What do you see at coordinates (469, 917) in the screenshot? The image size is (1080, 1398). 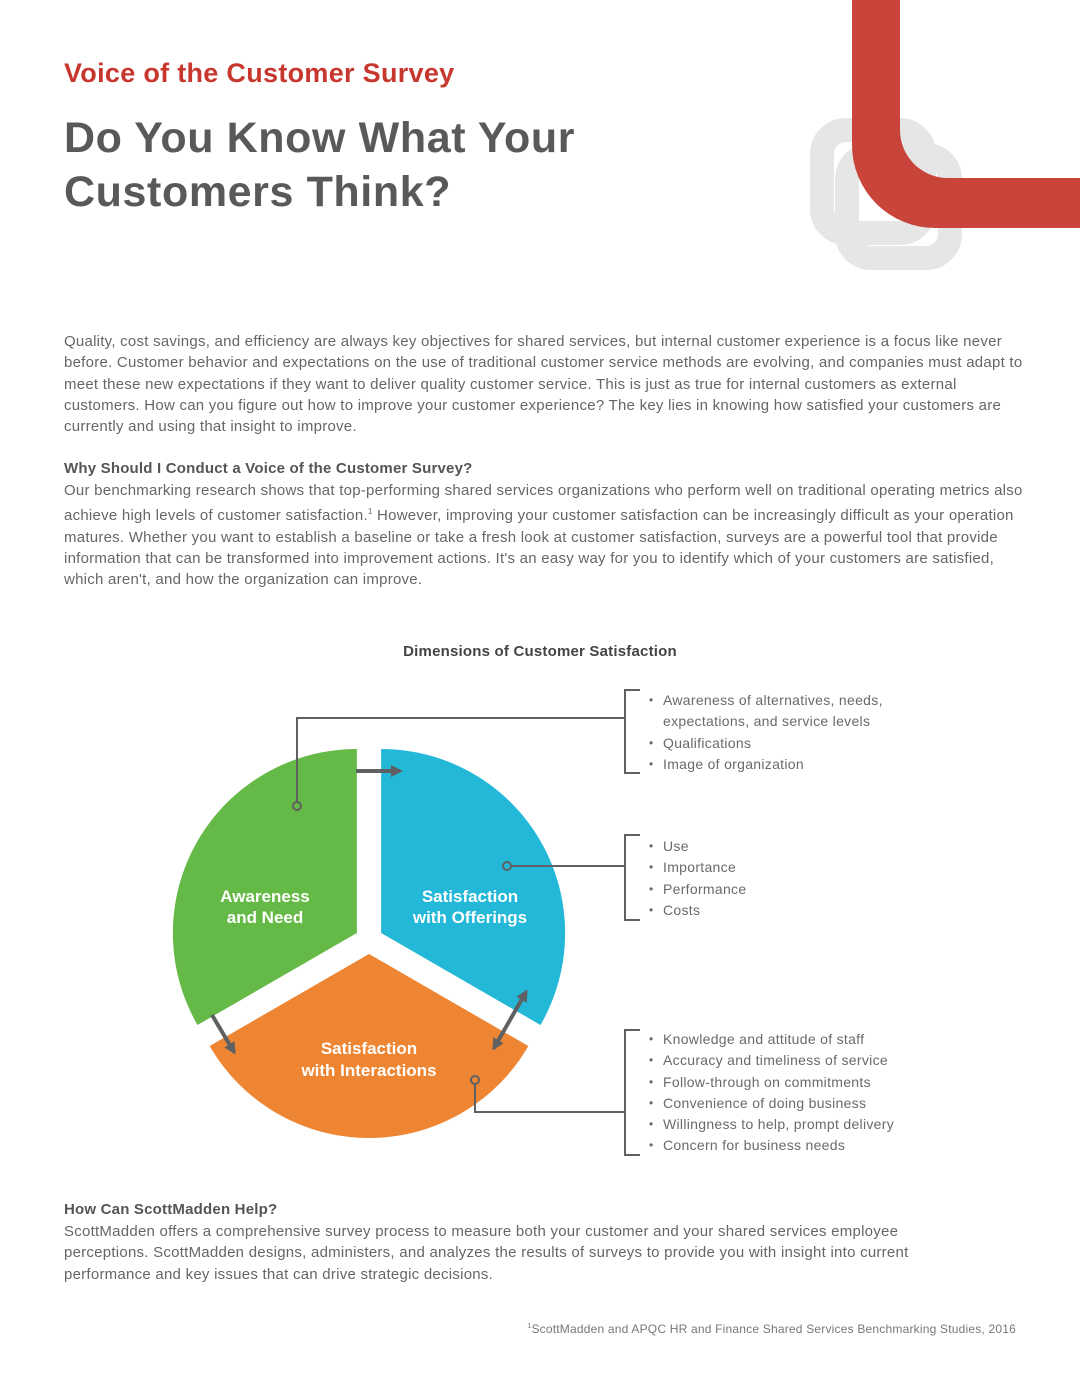 I see `offerings-label-2: with Offerings` at bounding box center [469, 917].